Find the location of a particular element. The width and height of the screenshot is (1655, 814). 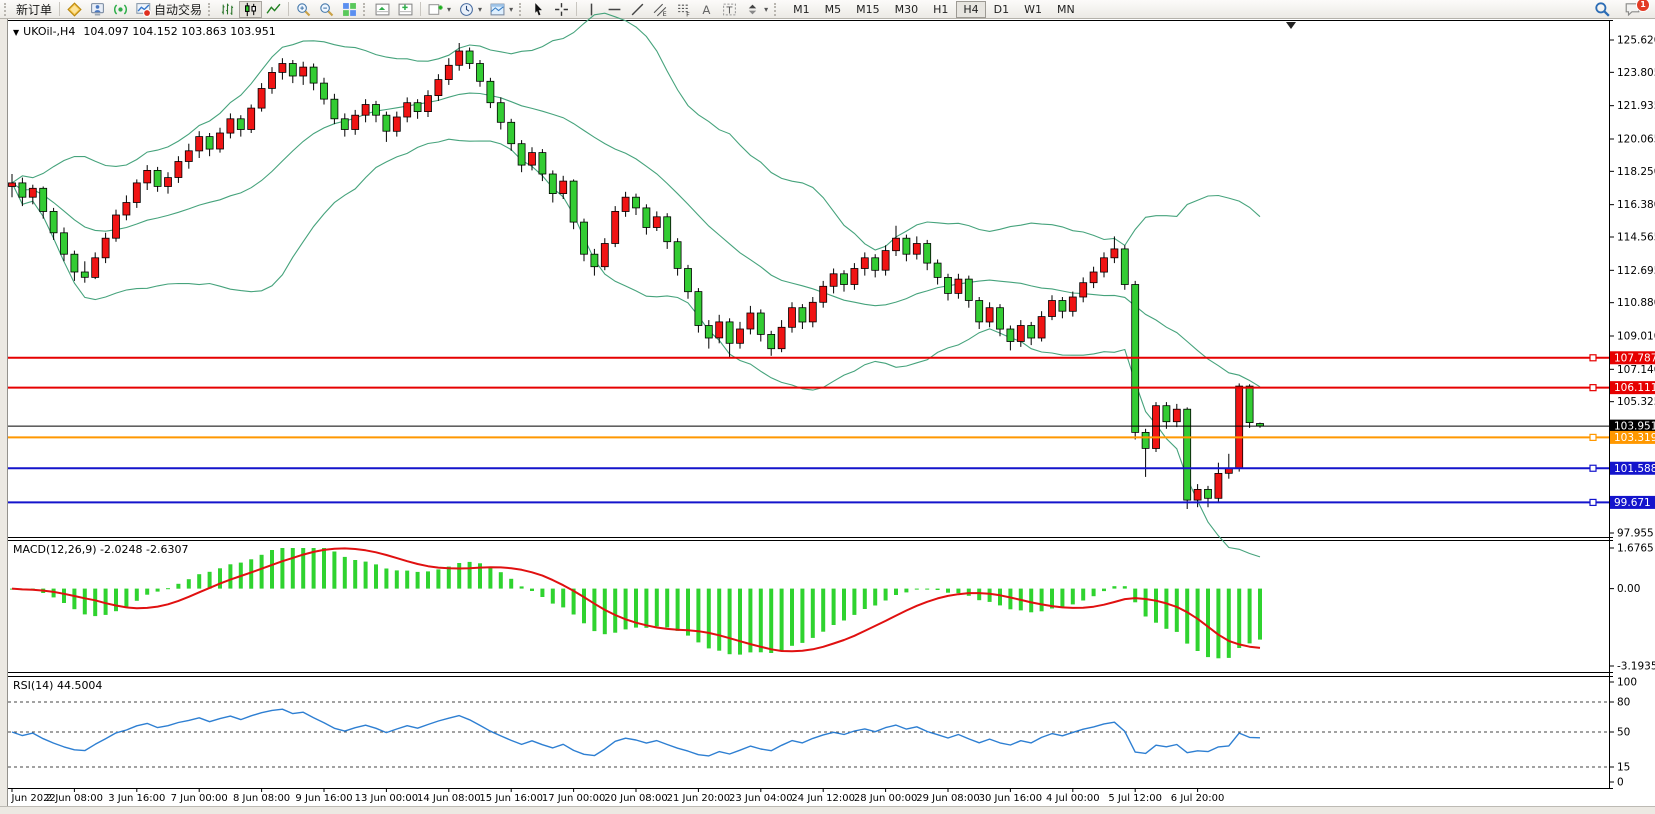

symbol-dropdown-icon: ▼ is located at coordinates (16, 32).